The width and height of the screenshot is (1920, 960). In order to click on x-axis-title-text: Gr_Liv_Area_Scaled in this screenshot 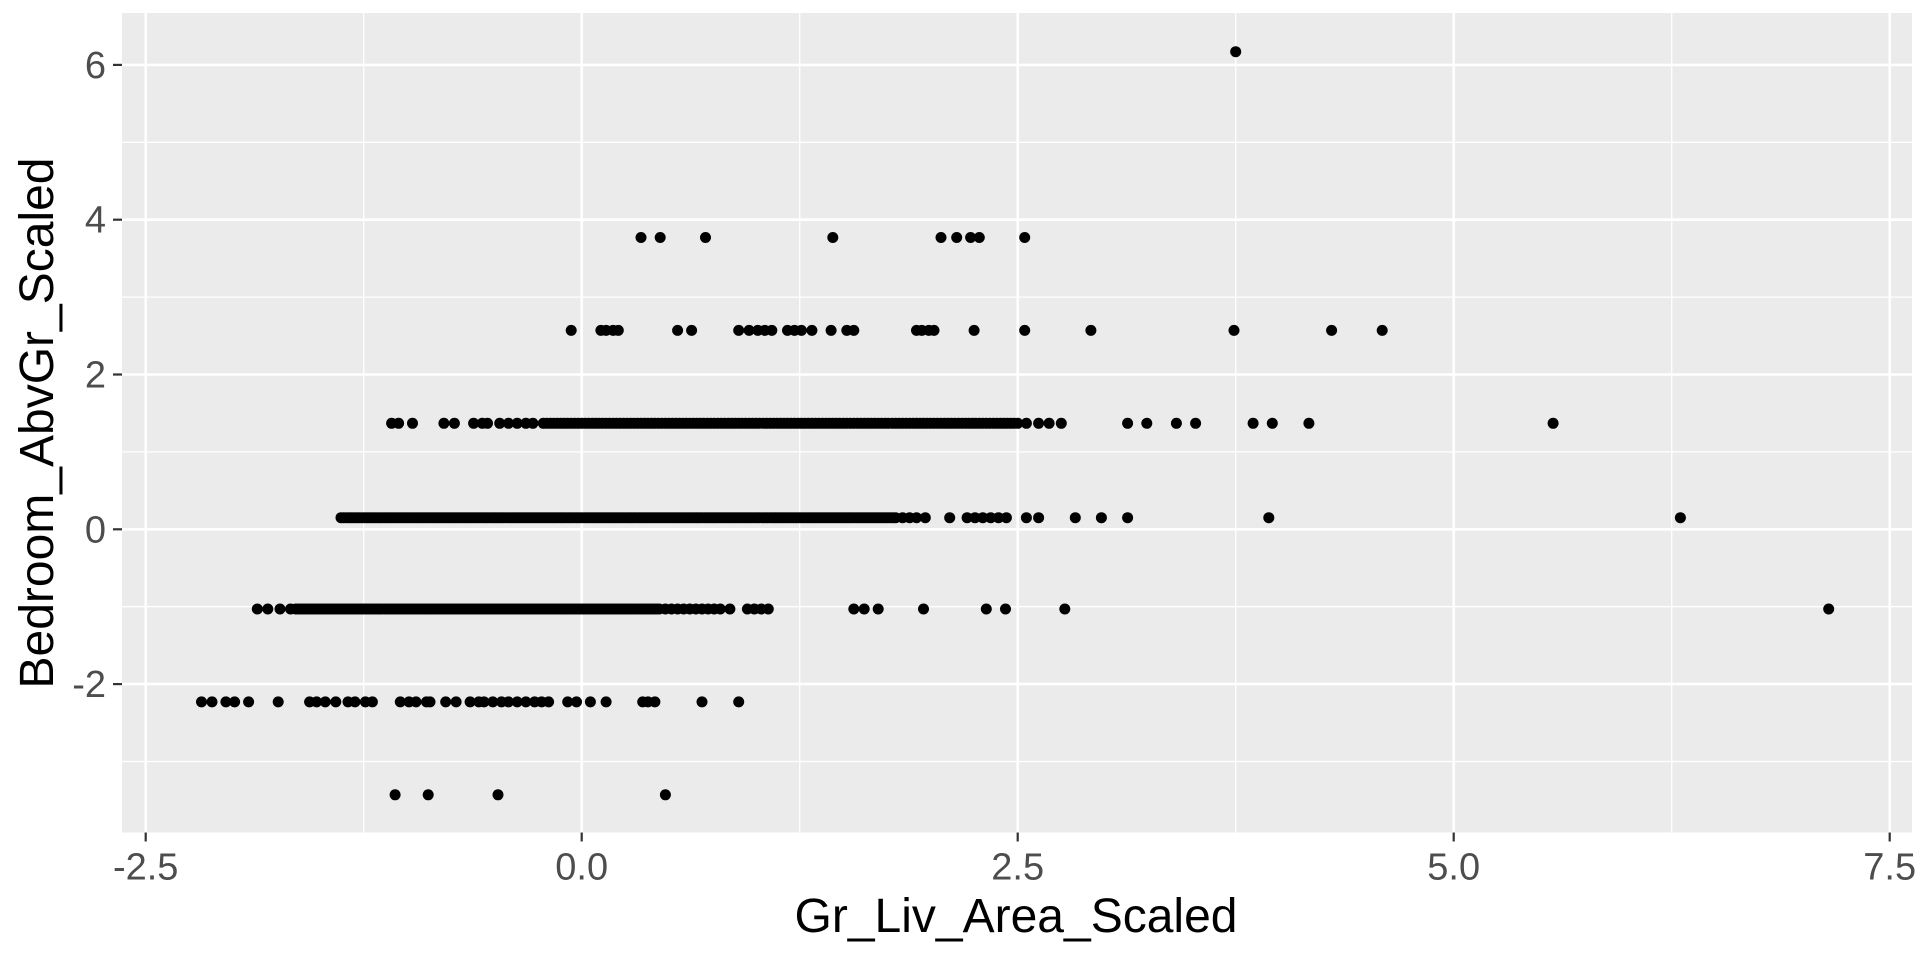, I will do `click(1016, 916)`.